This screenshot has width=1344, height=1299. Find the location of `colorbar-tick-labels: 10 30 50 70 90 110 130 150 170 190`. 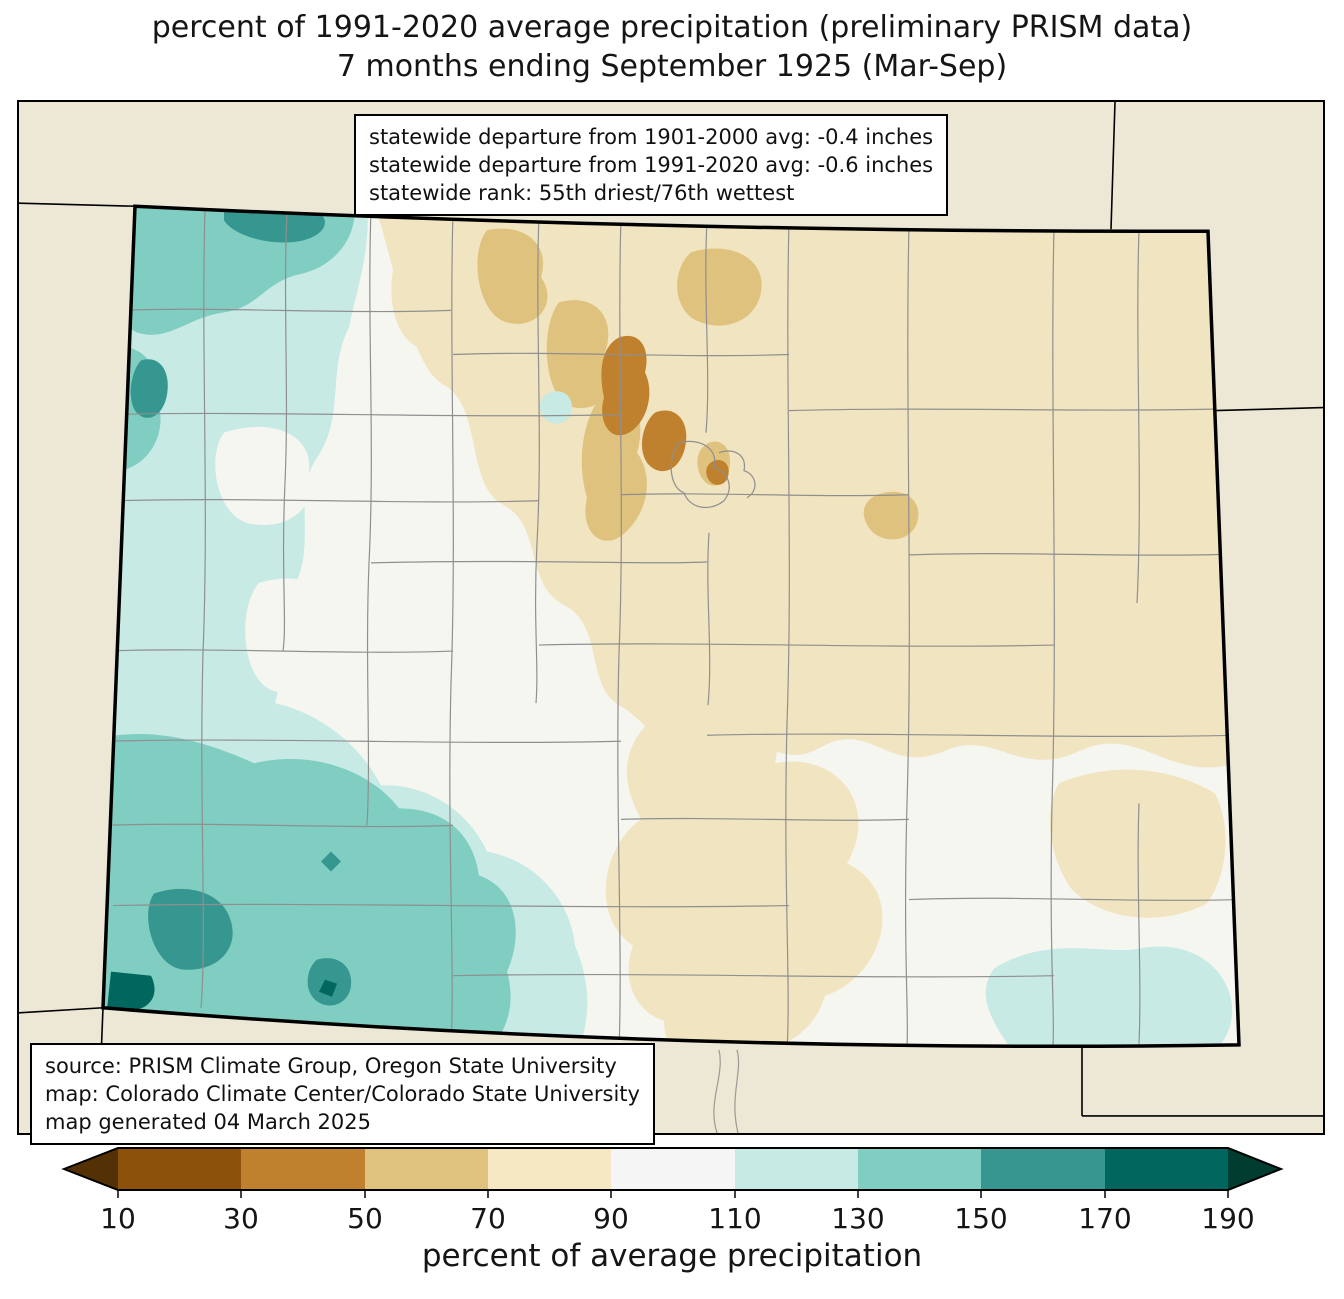

colorbar-tick-labels: 10 30 50 70 90 110 130 150 170 190 is located at coordinates (677, 1218).